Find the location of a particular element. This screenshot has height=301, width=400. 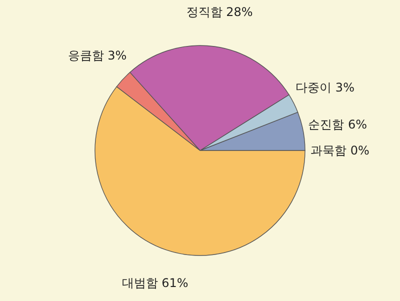

category-label: 과묵함 0% is located at coordinates (340, 151).